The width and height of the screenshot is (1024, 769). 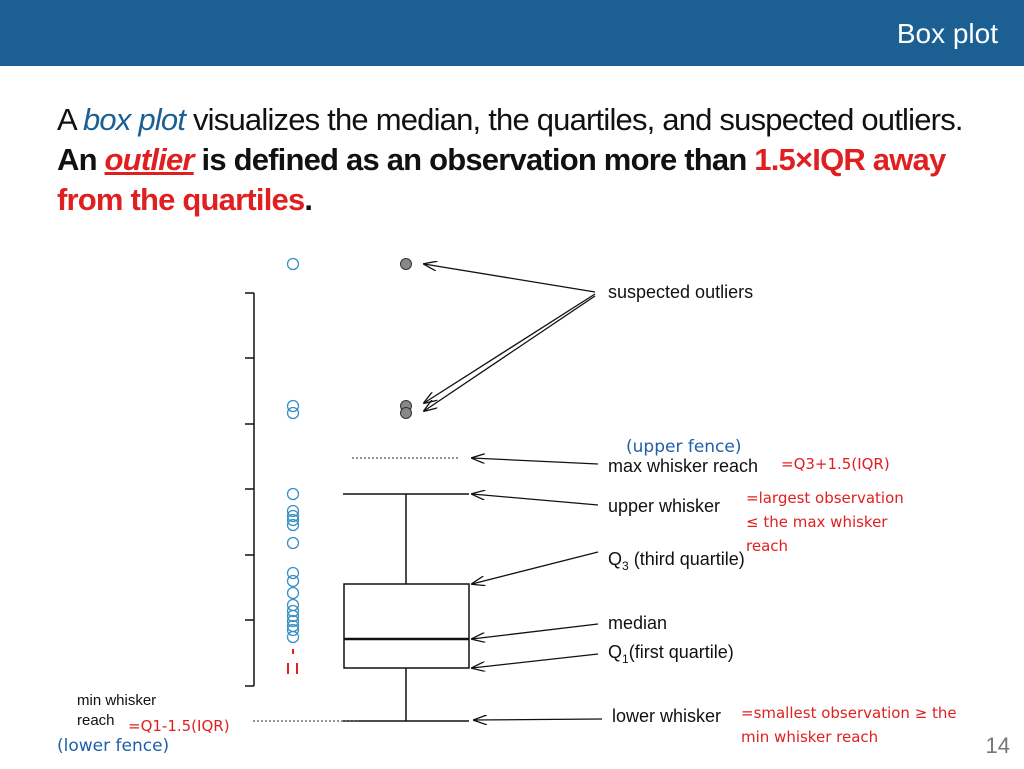 What do you see at coordinates (535, 631) in the screenshot?
I see `arrow-median` at bounding box center [535, 631].